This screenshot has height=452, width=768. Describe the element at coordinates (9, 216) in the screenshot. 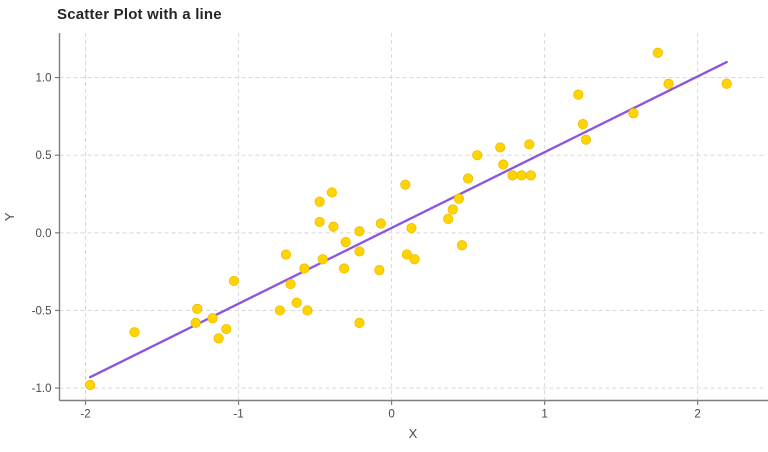

I see `y-axis-title: Y` at that location.